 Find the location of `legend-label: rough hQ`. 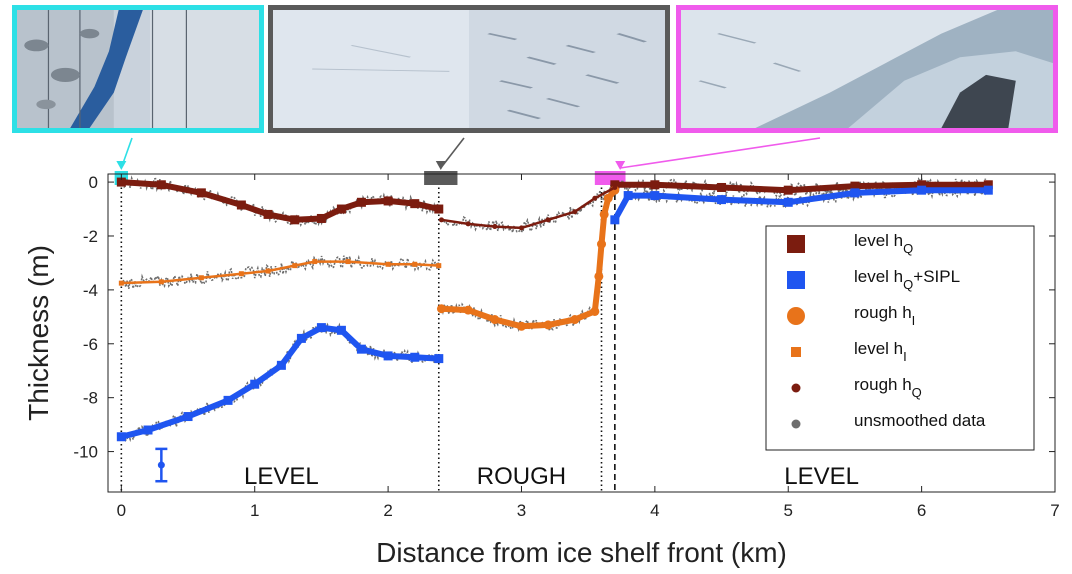

legend-label: rough hQ is located at coordinates (888, 387).